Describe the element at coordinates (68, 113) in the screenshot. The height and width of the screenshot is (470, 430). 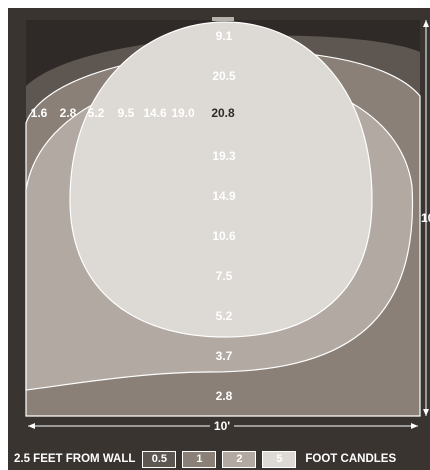
I see `horizontal-value-label: 2.8` at that location.